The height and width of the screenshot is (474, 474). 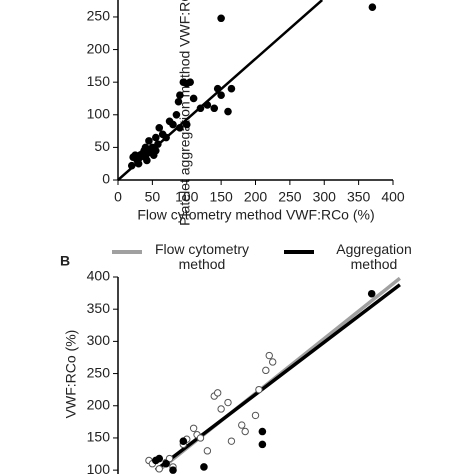 What do you see at coordinates (221, 197) in the screenshot?
I see `x-tick-label: 150` at bounding box center [221, 197].